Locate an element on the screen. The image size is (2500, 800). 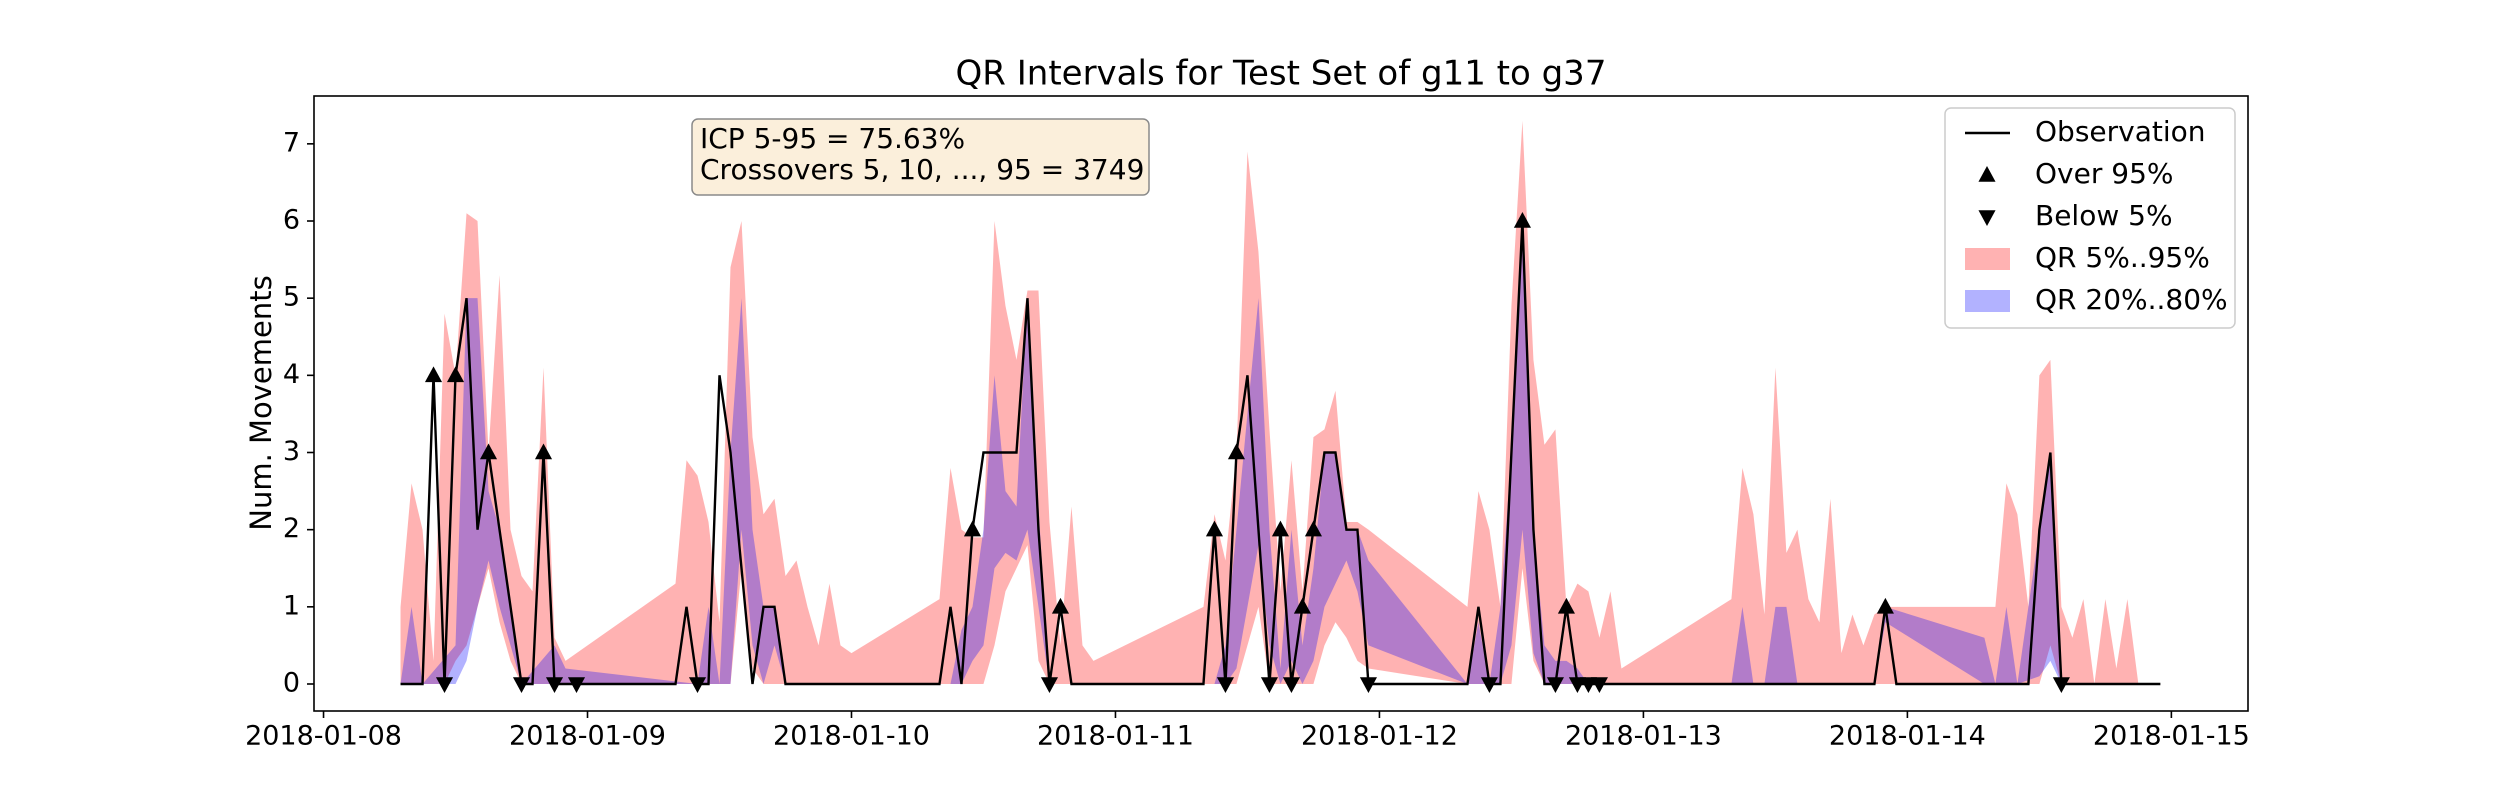
legend-label: Observation is located at coordinates (2120, 131).